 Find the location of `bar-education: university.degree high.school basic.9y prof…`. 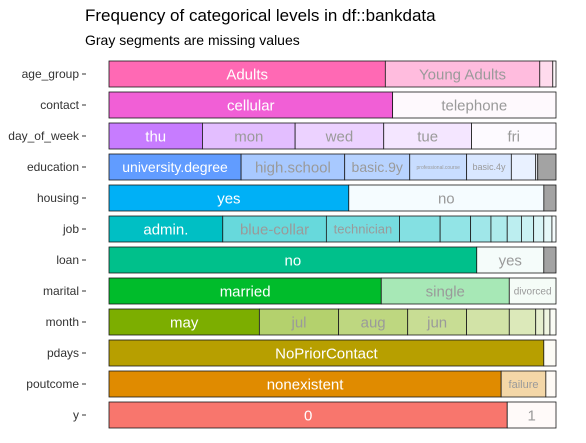

bar-education: university.degree high.school basic.9y prof… is located at coordinates (332, 167).